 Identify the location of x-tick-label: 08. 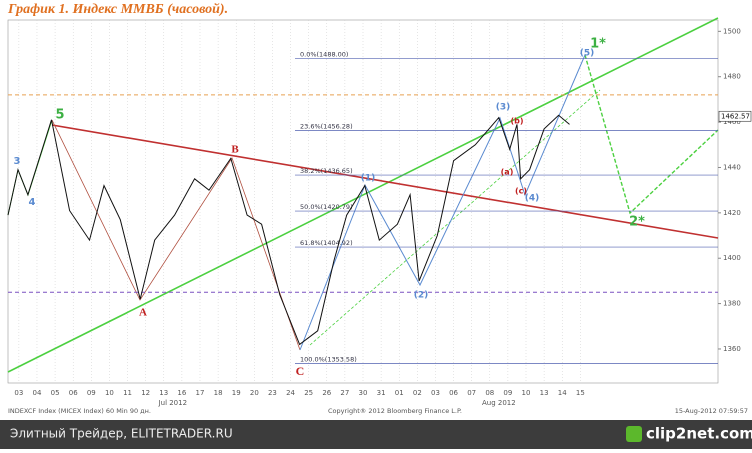
(489, 393).